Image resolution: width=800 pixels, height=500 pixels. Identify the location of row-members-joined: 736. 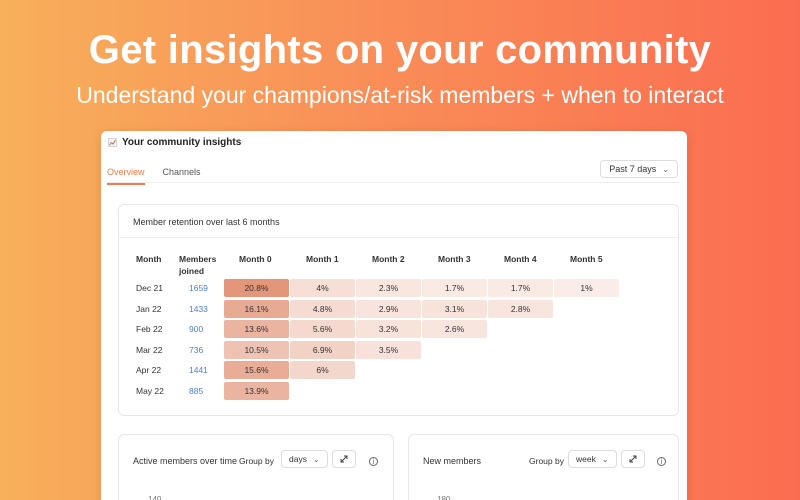
(196, 349).